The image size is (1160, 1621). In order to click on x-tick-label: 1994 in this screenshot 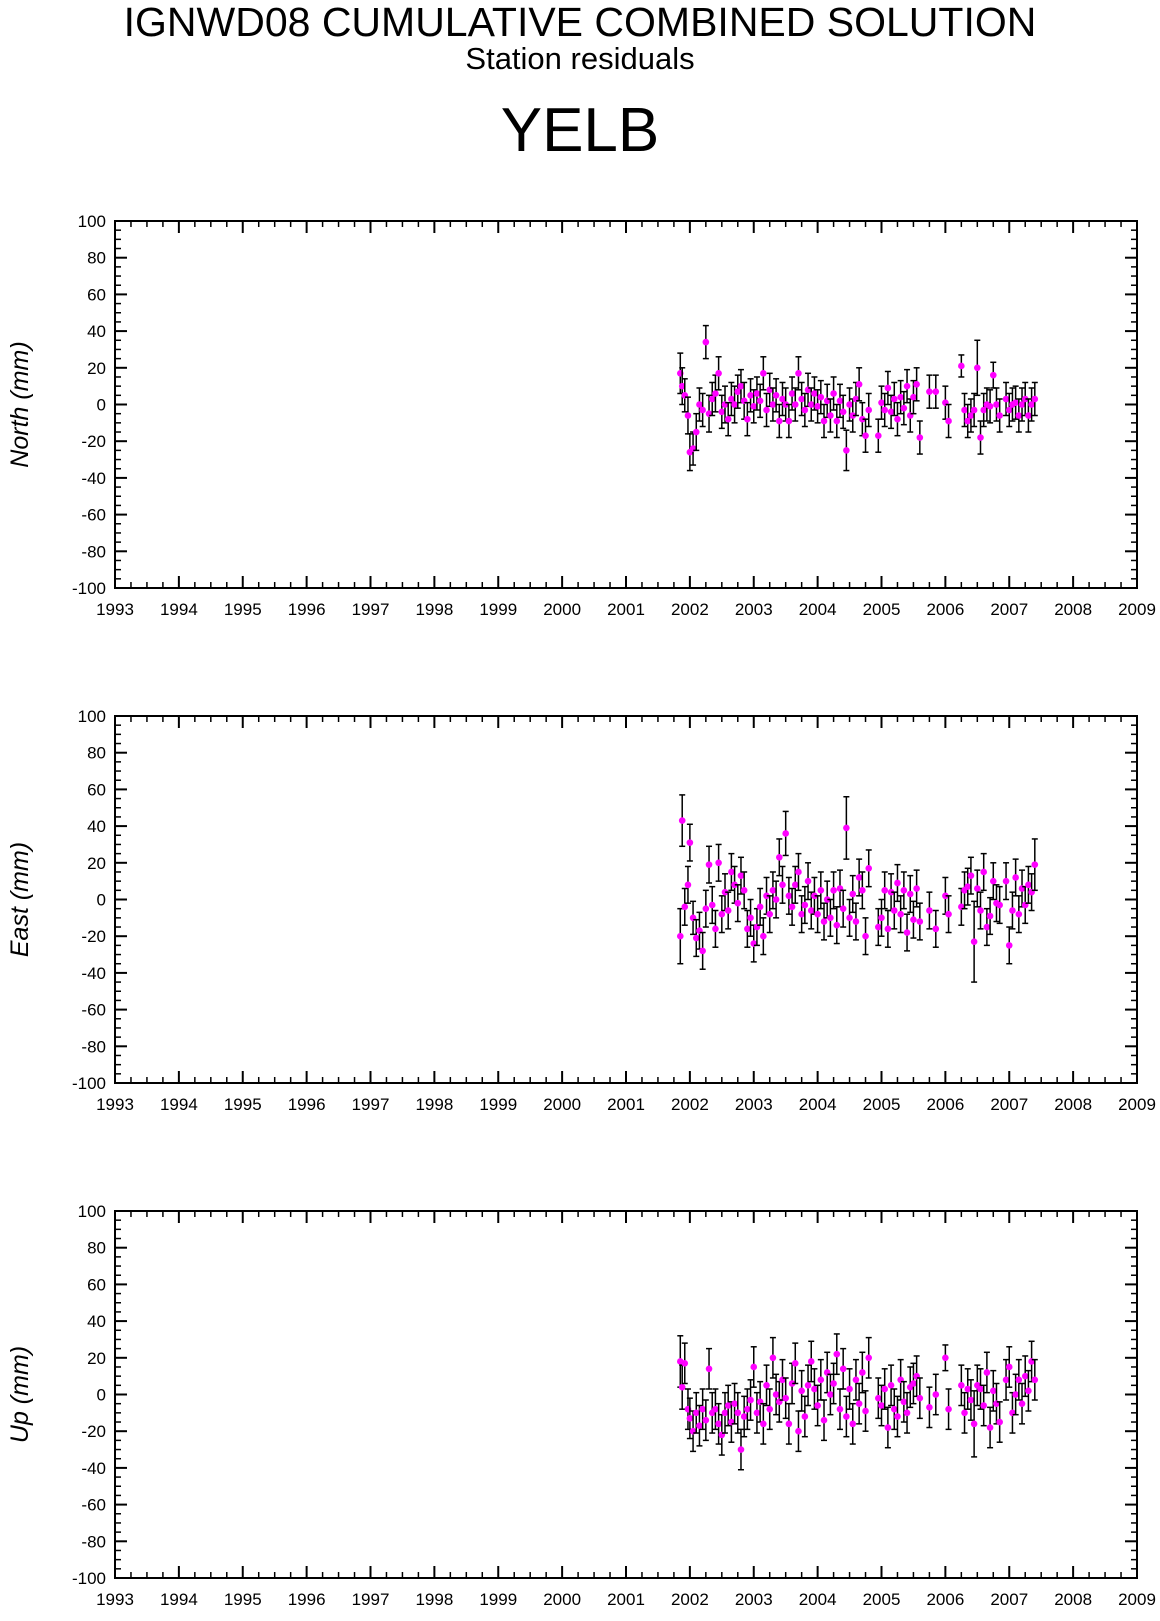, I will do `click(179, 1104)`.